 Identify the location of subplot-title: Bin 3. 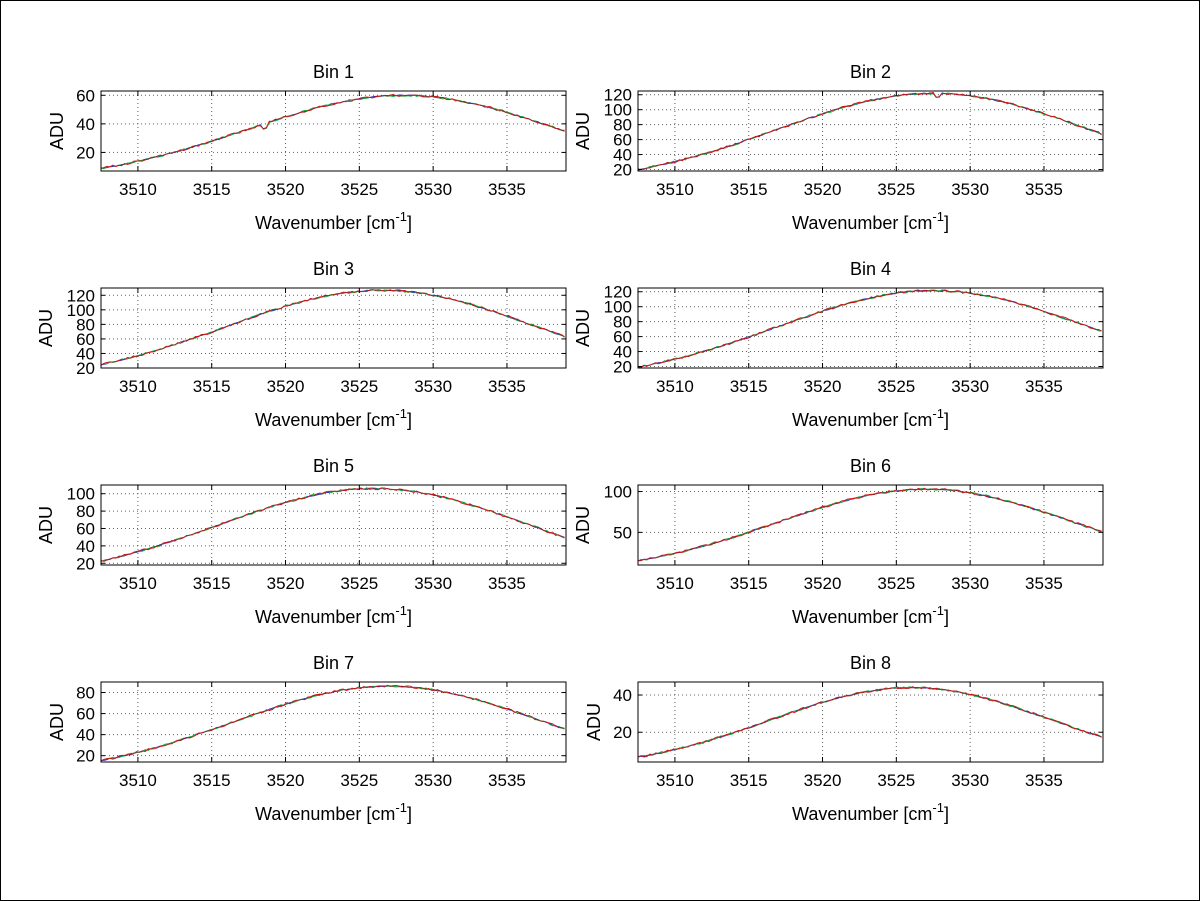
(333, 269).